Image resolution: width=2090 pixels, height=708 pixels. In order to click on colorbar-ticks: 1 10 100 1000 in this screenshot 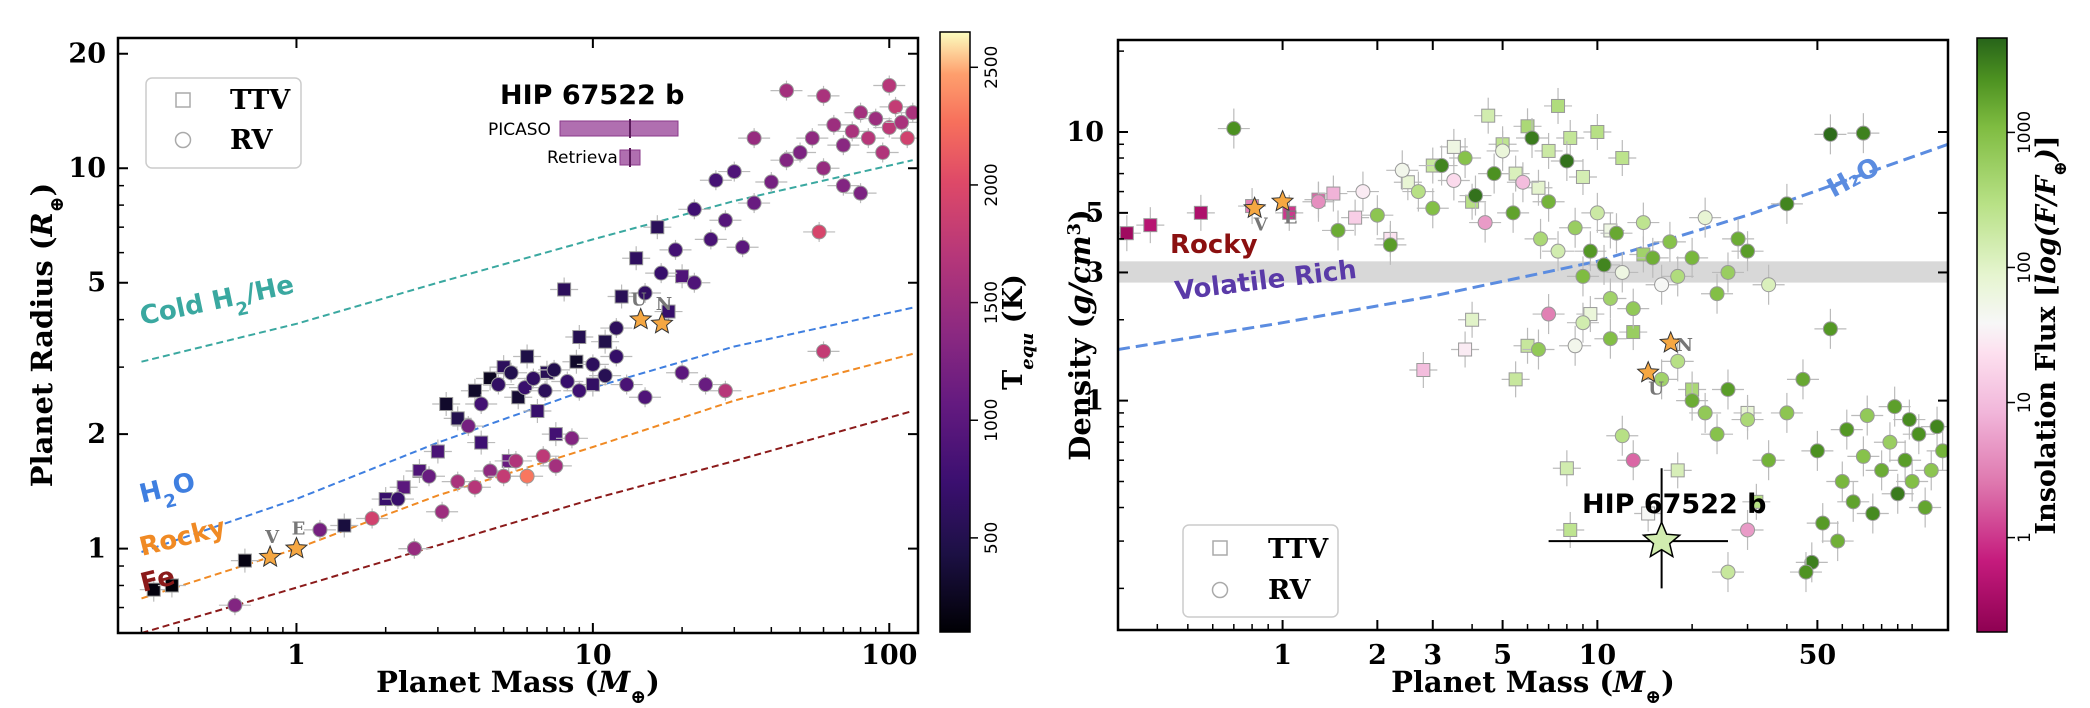, I will do `click(2021, 327)`.